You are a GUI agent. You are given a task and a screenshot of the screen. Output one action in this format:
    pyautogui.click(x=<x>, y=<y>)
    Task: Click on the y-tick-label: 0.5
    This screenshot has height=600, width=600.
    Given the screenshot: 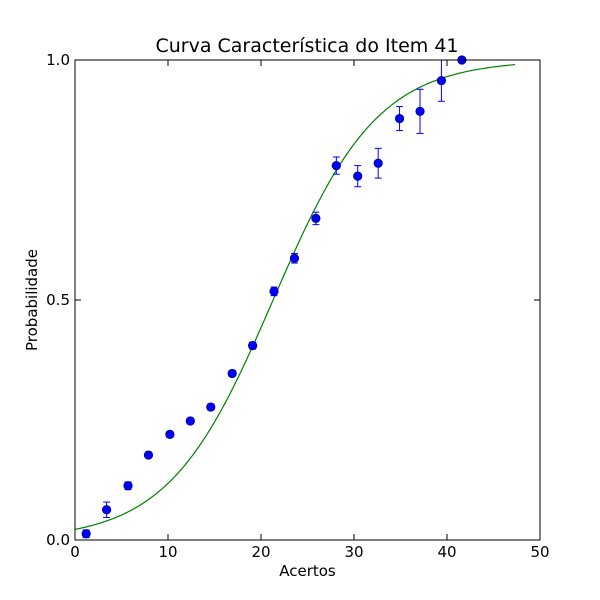 What is the action you would take?
    pyautogui.click(x=58, y=300)
    